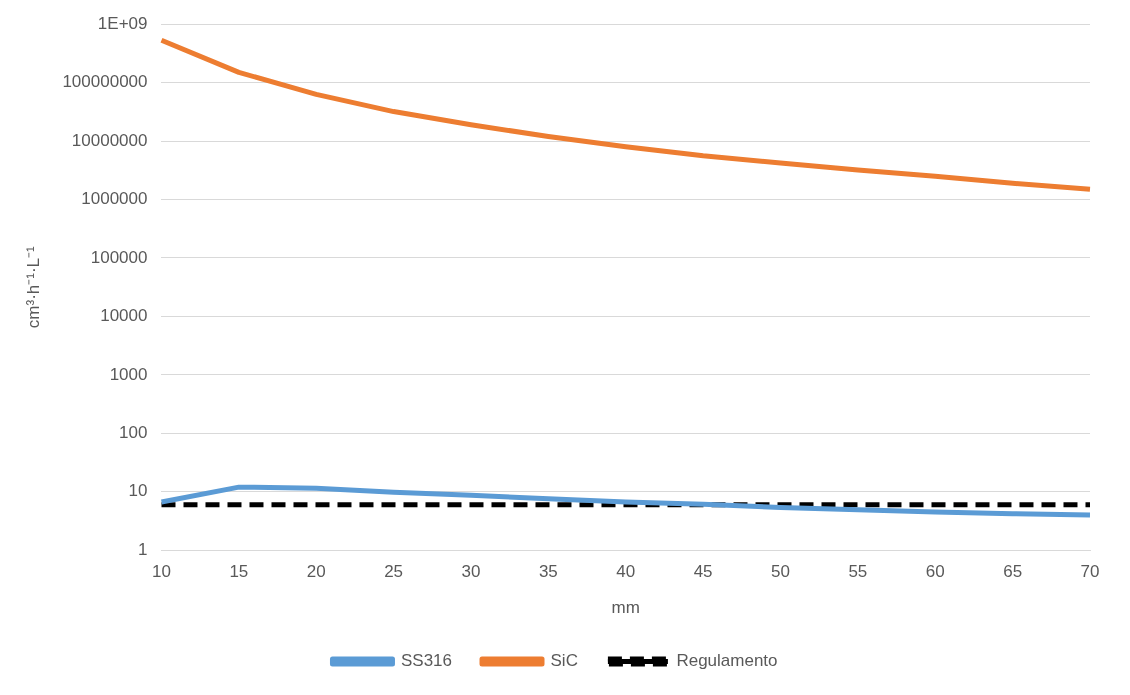 The image size is (1130, 695). What do you see at coordinates (161, 572) in the screenshot?
I see `x-tick-label: 10` at bounding box center [161, 572].